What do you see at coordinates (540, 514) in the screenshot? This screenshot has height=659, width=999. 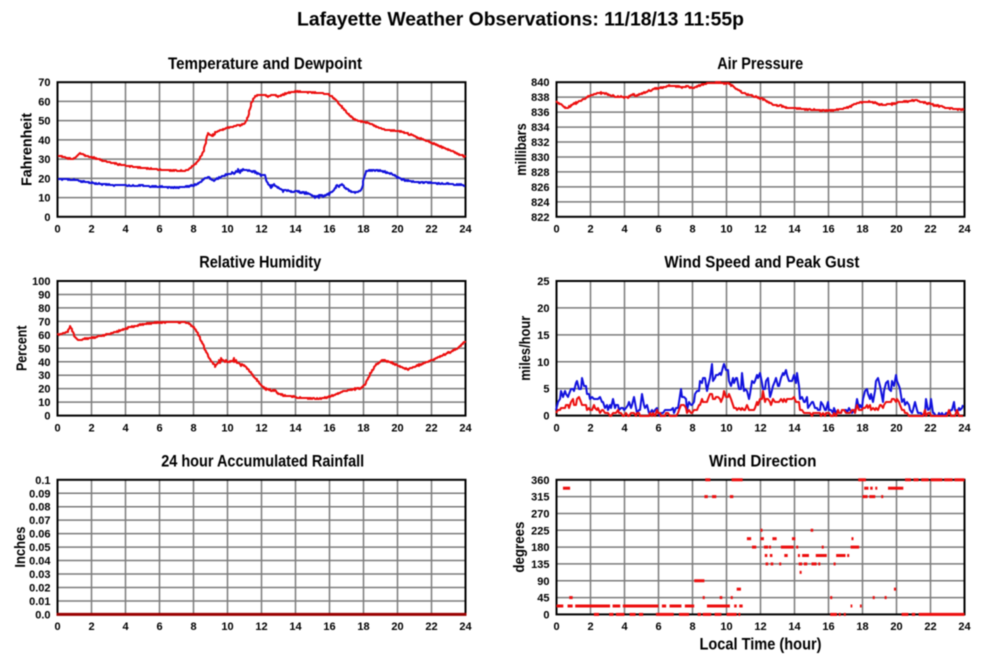 I see `svg-text: 270` at bounding box center [540, 514].